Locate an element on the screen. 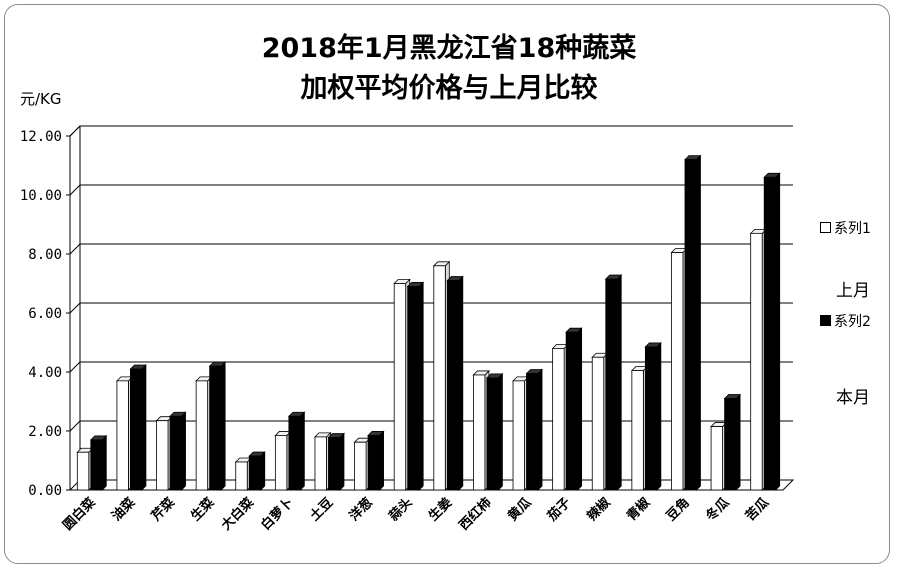 The width and height of the screenshot is (898, 571). legend-entry-series1: 系列1 is located at coordinates (845, 228).